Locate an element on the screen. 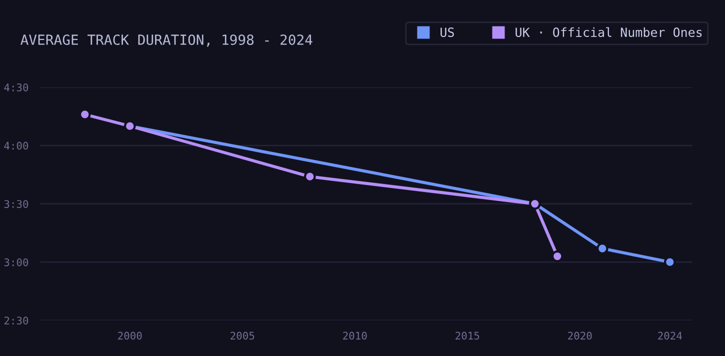 The image size is (725, 356). legend-label: US is located at coordinates (447, 33).